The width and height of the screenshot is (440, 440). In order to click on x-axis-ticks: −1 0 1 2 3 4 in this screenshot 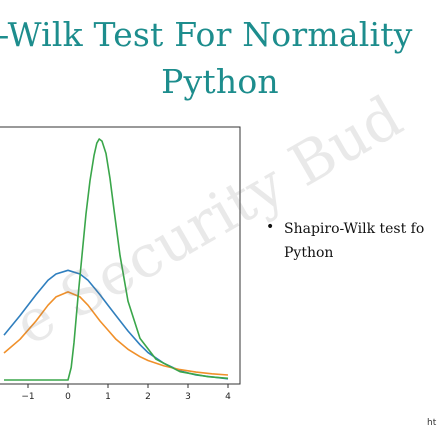, I will do `click(126, 393)`.